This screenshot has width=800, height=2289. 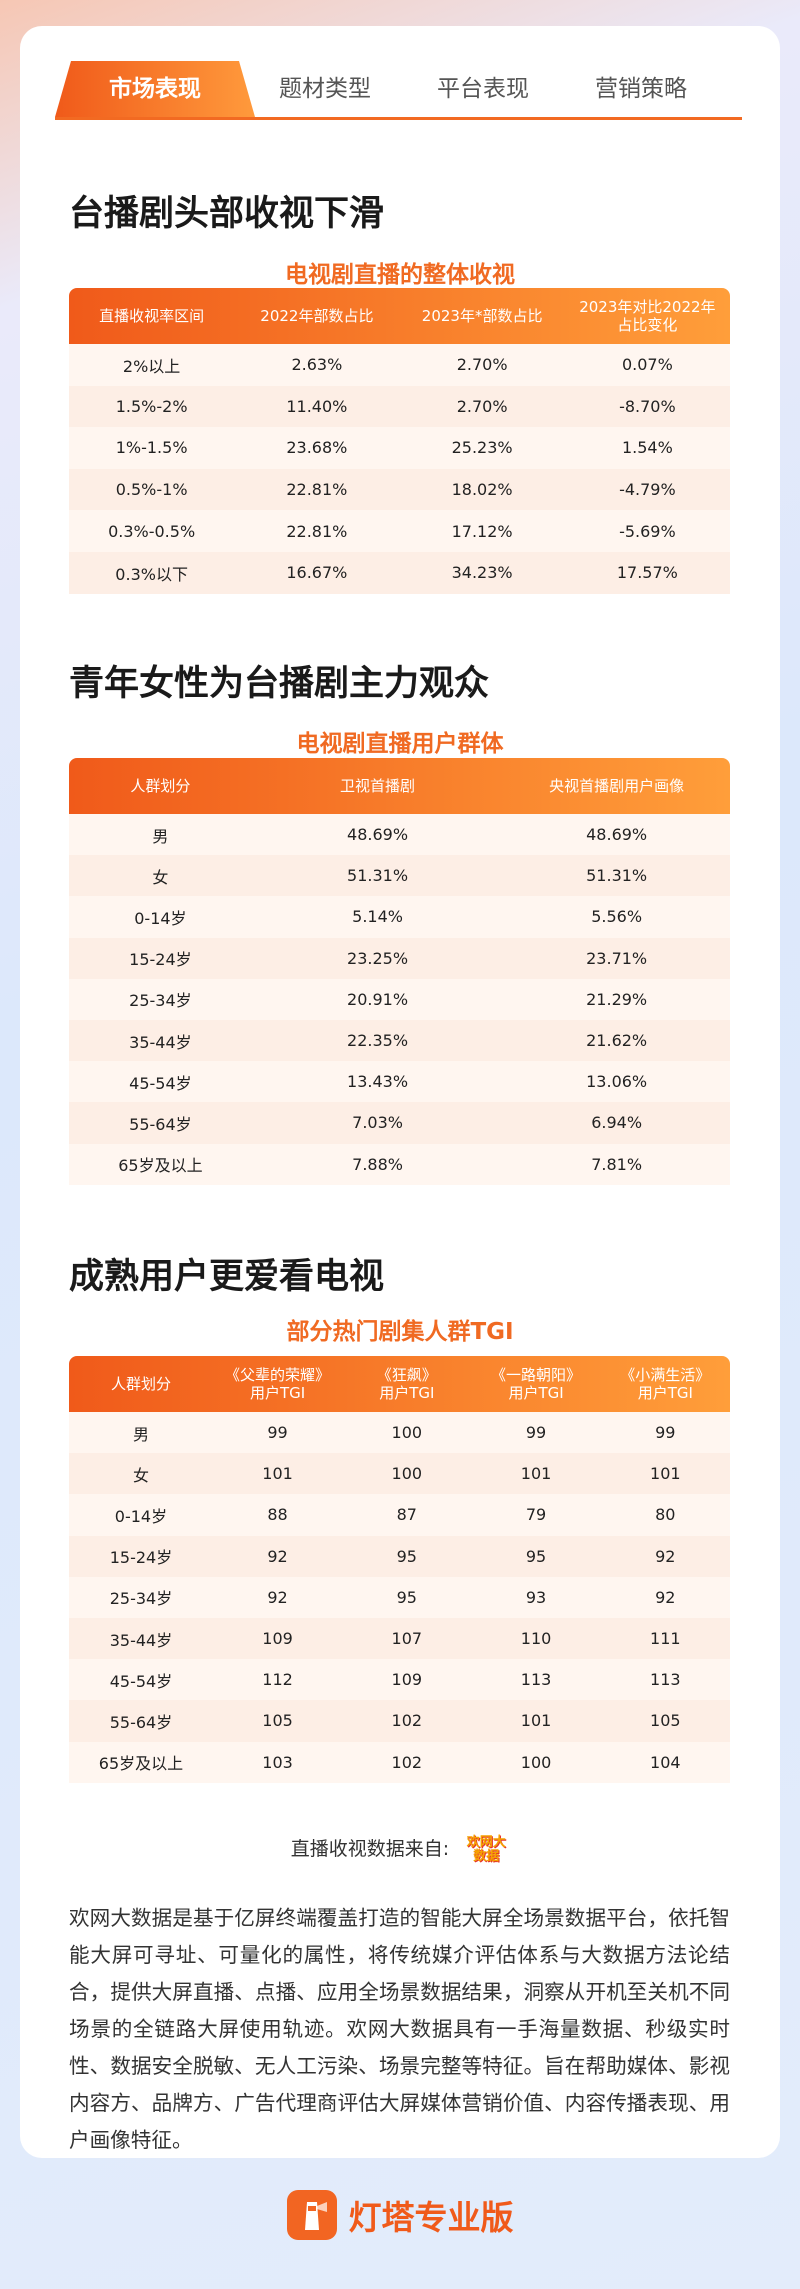 I want to click on table-row: 45-54岁 112 109 113 113, so click(x=399, y=1680).